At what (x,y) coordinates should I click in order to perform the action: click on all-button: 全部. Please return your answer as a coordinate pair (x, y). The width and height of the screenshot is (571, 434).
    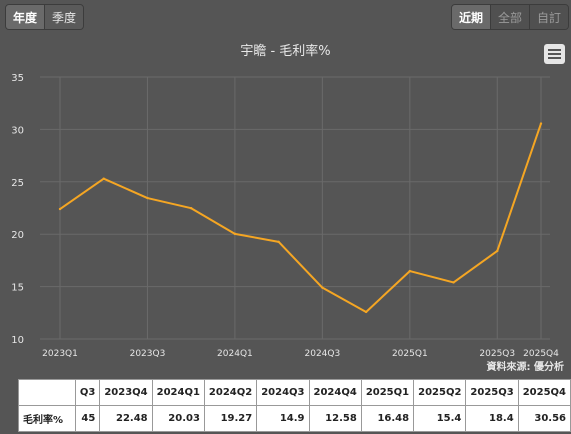
    Looking at the image, I should click on (510, 17).